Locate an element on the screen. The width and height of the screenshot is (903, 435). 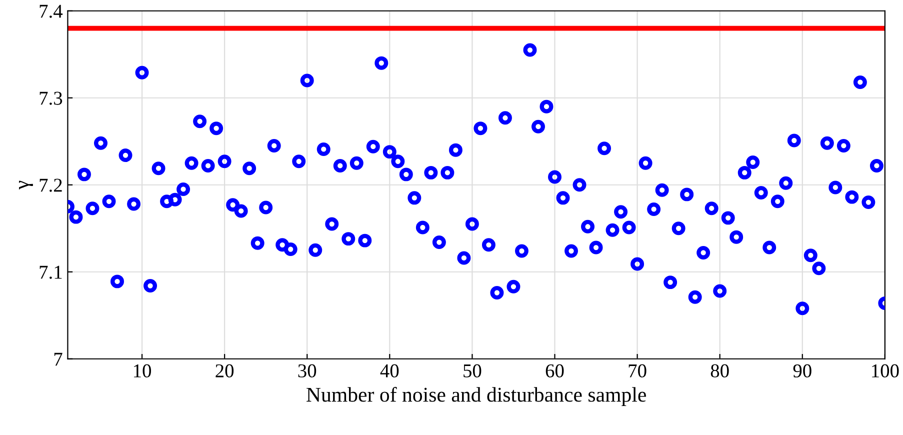
x-axis-title: Number of noise and disturbance sample is located at coordinates (476, 396).